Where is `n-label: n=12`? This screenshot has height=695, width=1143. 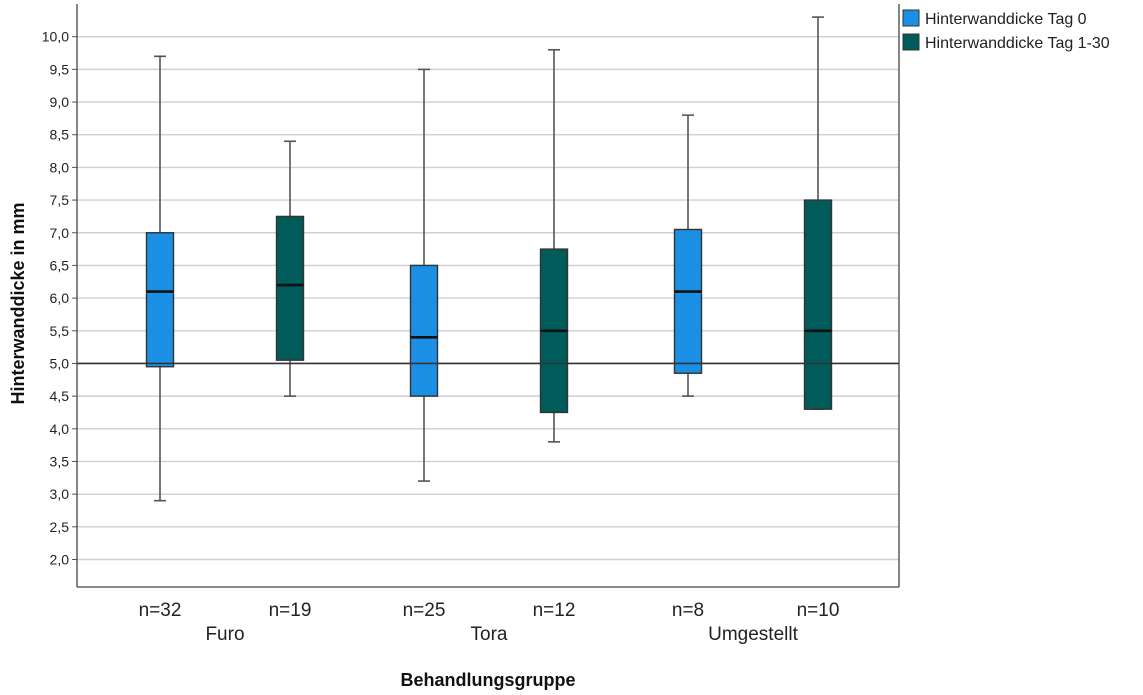
n-label: n=12 is located at coordinates (554, 610).